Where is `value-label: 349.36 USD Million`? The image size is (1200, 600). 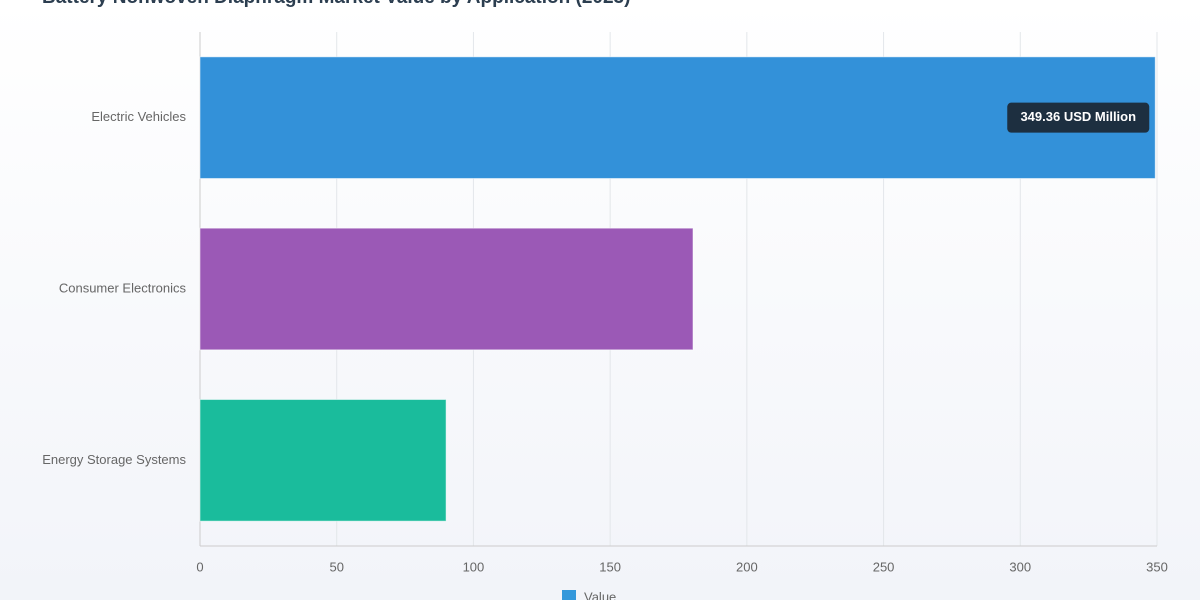 value-label: 349.36 USD Million is located at coordinates (1078, 116).